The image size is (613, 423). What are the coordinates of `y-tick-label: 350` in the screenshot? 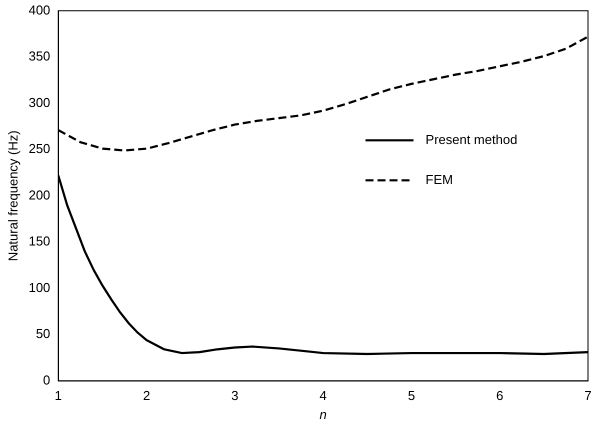 It's located at (39, 56).